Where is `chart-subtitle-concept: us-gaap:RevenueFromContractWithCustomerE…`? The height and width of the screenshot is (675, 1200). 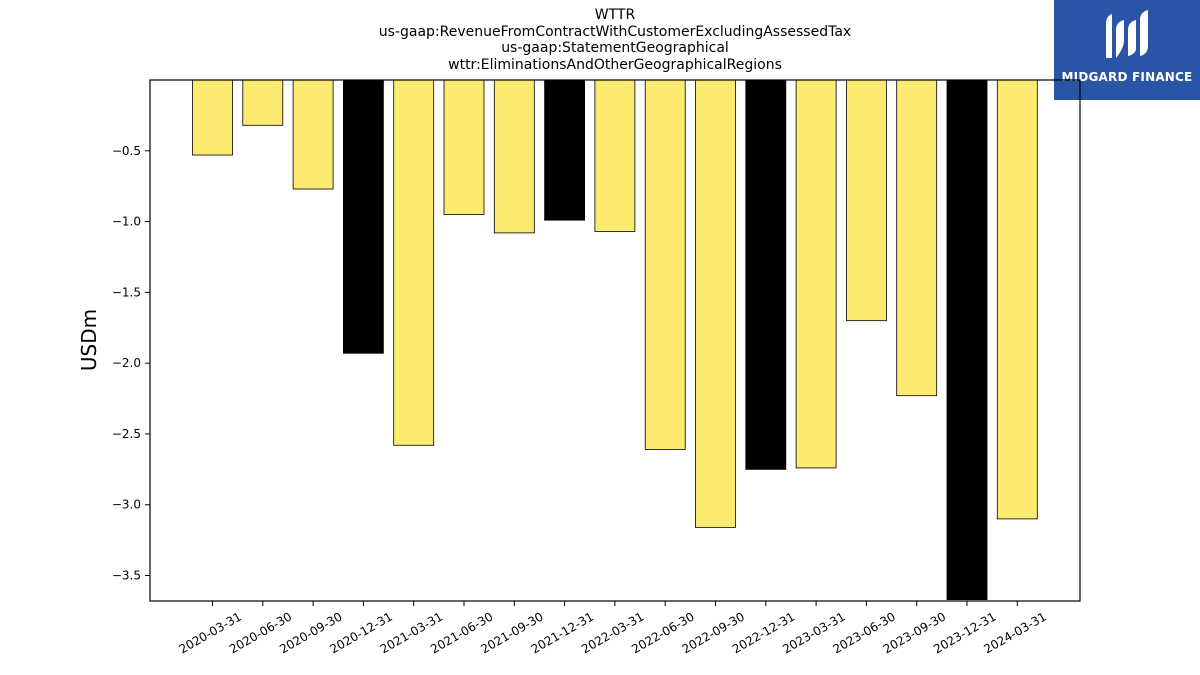
chart-subtitle-concept: us-gaap:RevenueFromContractWithCustomerE… is located at coordinates (615, 31).